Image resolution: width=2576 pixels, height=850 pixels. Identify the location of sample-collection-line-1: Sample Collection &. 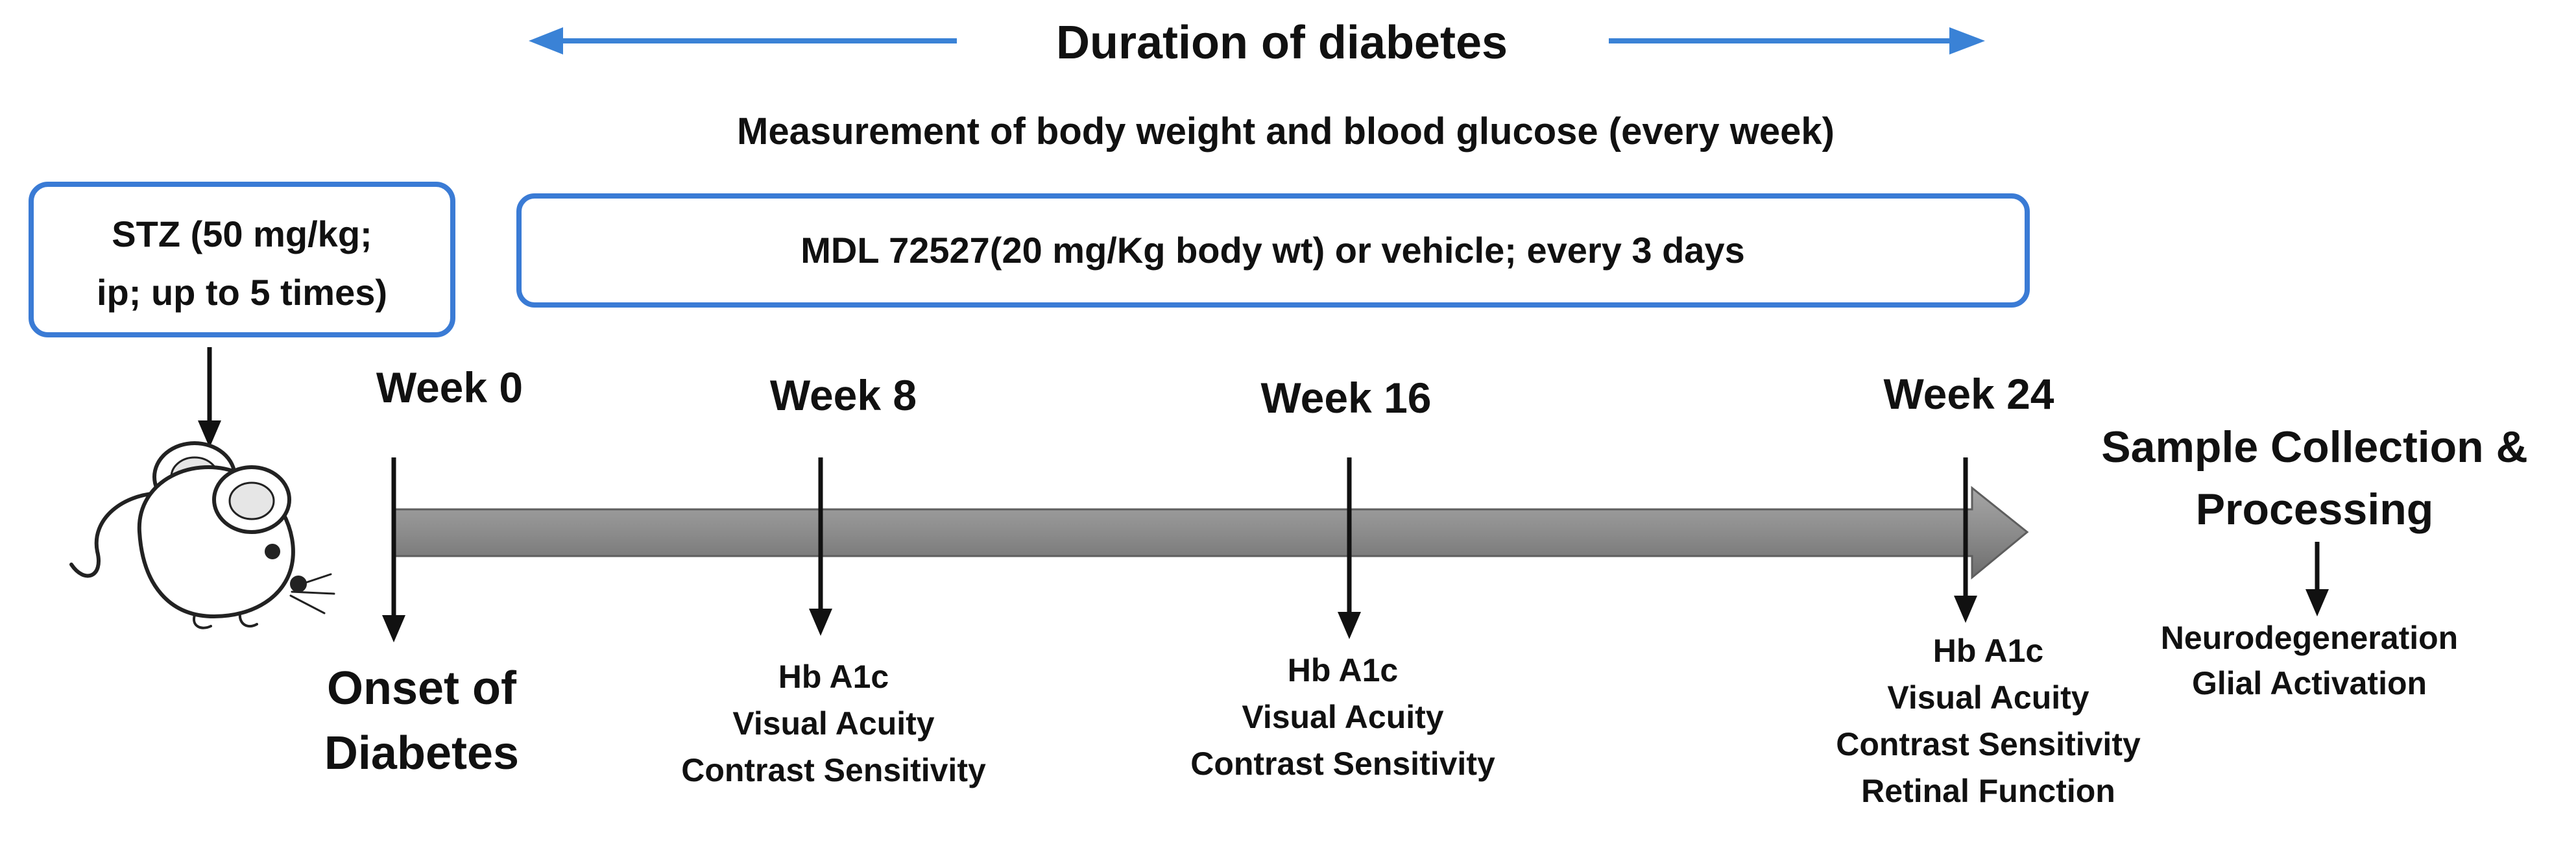
(2314, 447).